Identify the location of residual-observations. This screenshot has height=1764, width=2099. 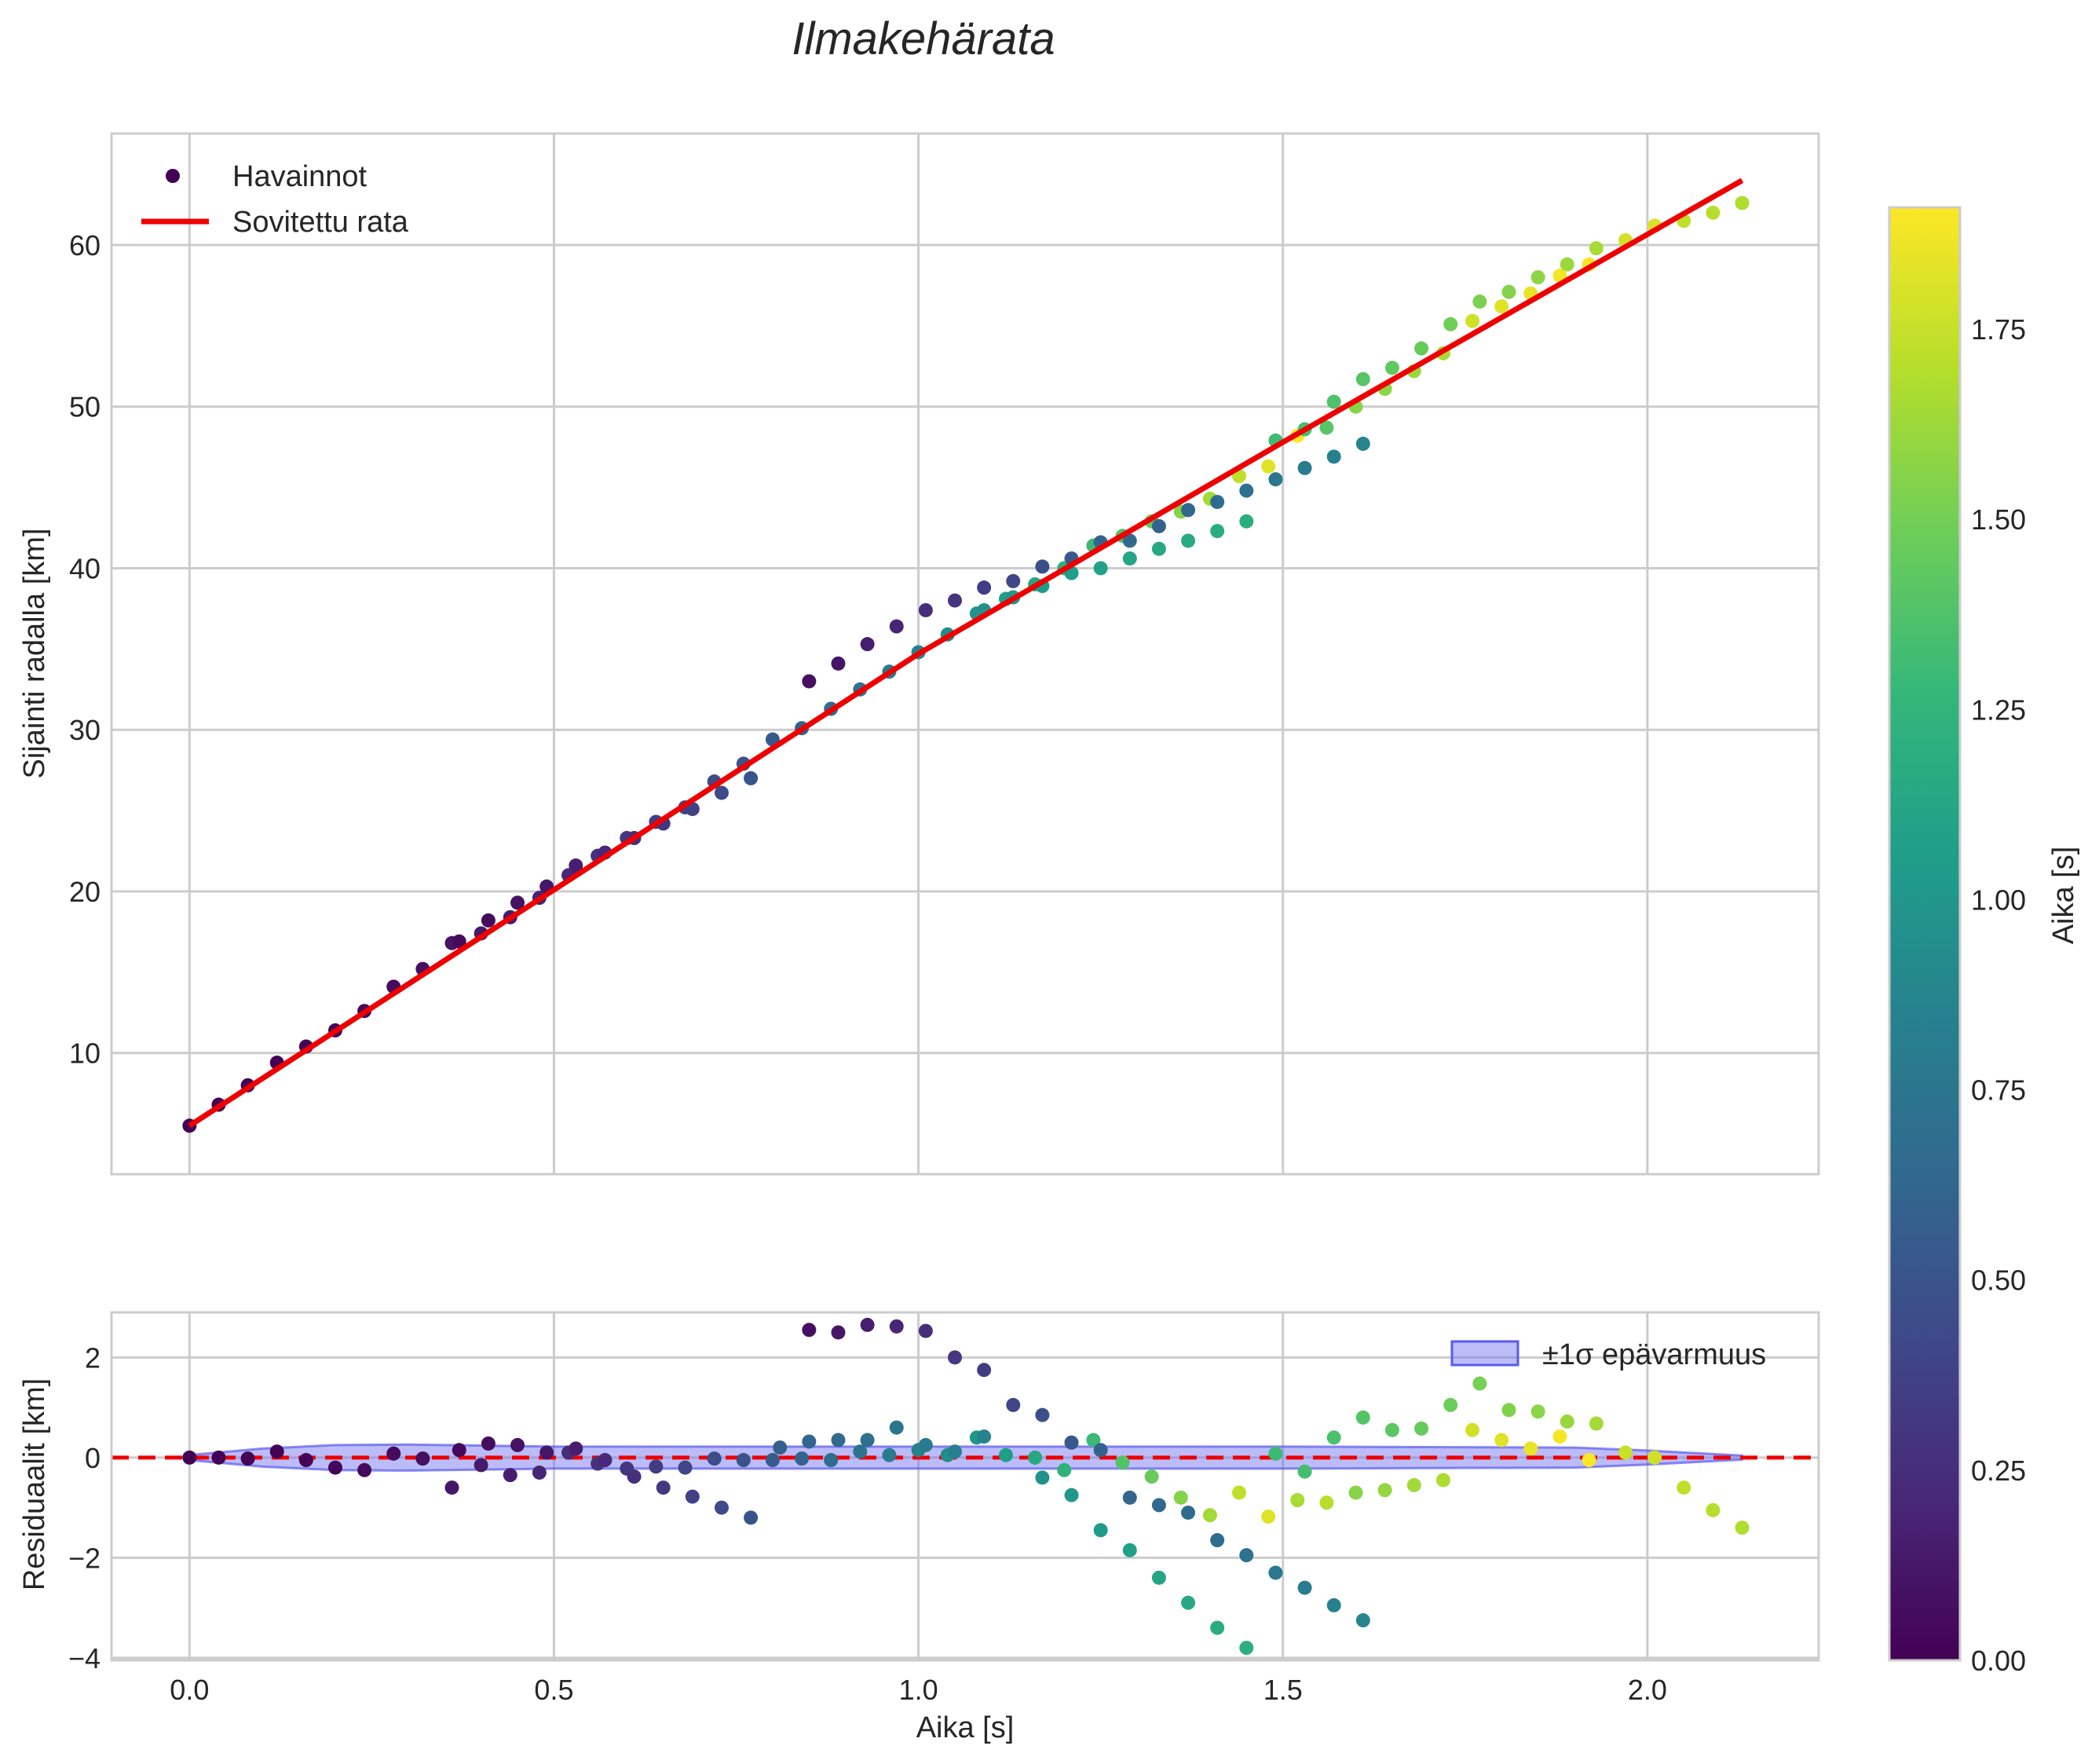
(966, 1486).